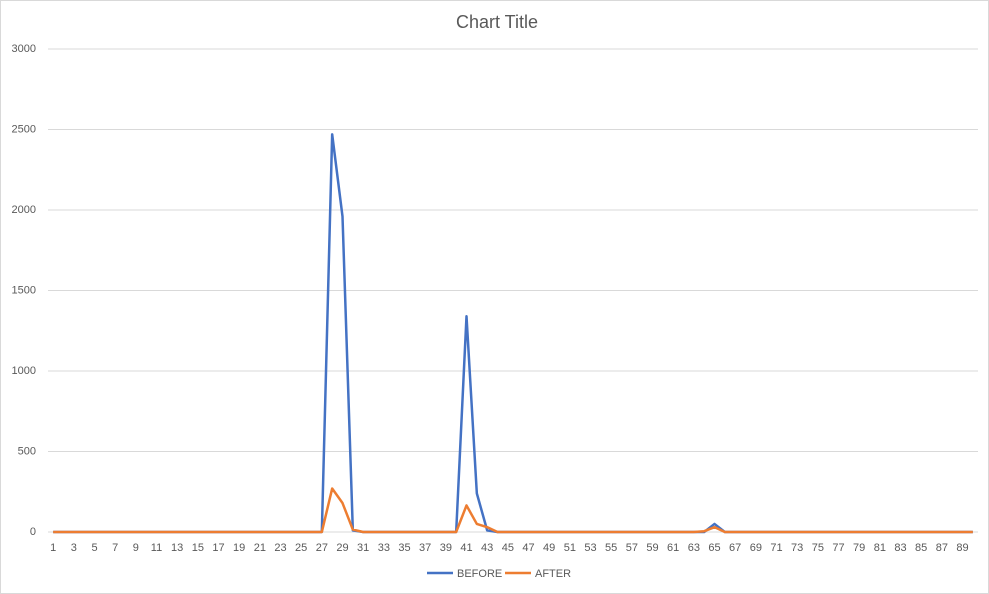  I want to click on x-tick-label: 39, so click(446, 548).